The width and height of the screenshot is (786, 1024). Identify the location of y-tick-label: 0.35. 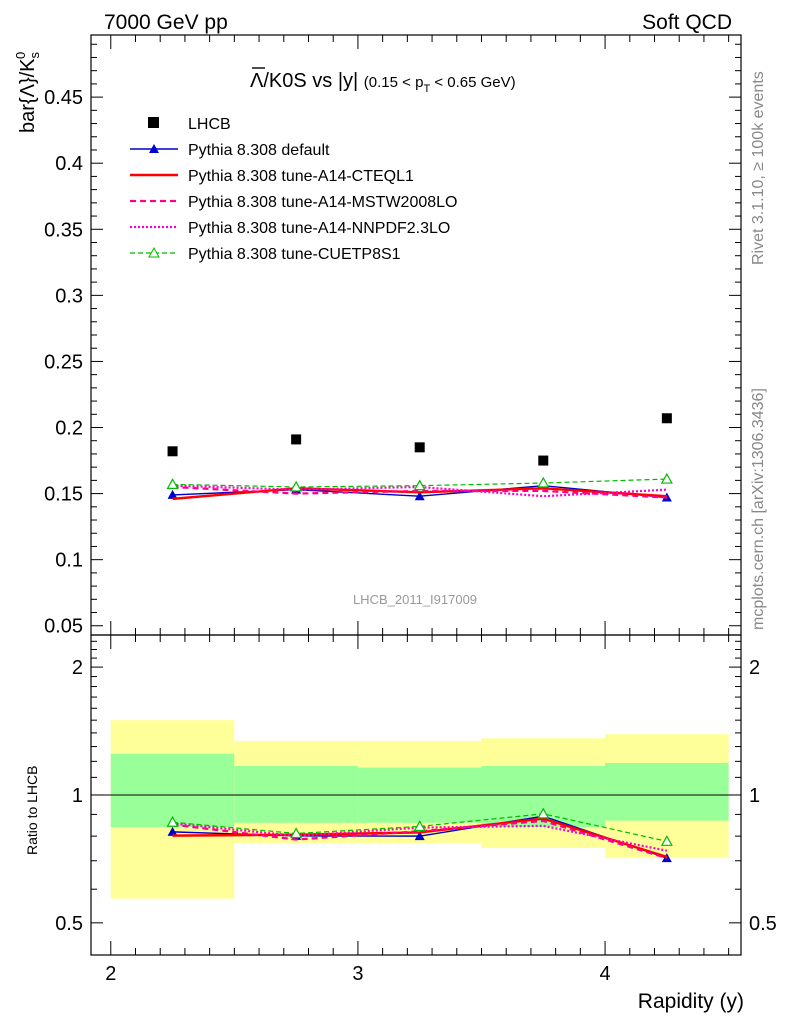
(63, 230).